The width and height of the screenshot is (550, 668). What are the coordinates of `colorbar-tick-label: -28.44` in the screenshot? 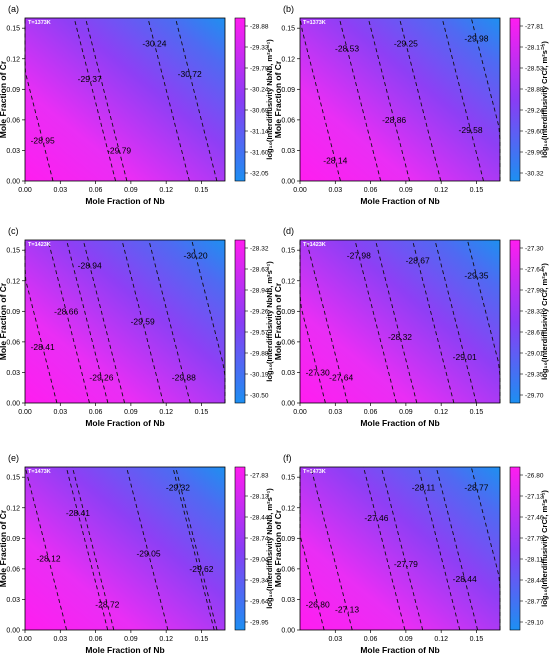 It's located at (259, 518).